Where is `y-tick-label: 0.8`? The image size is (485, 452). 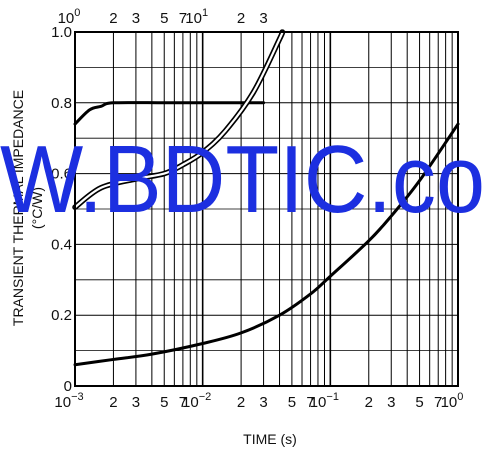 y-tick-label: 0.8 is located at coordinates (61, 103).